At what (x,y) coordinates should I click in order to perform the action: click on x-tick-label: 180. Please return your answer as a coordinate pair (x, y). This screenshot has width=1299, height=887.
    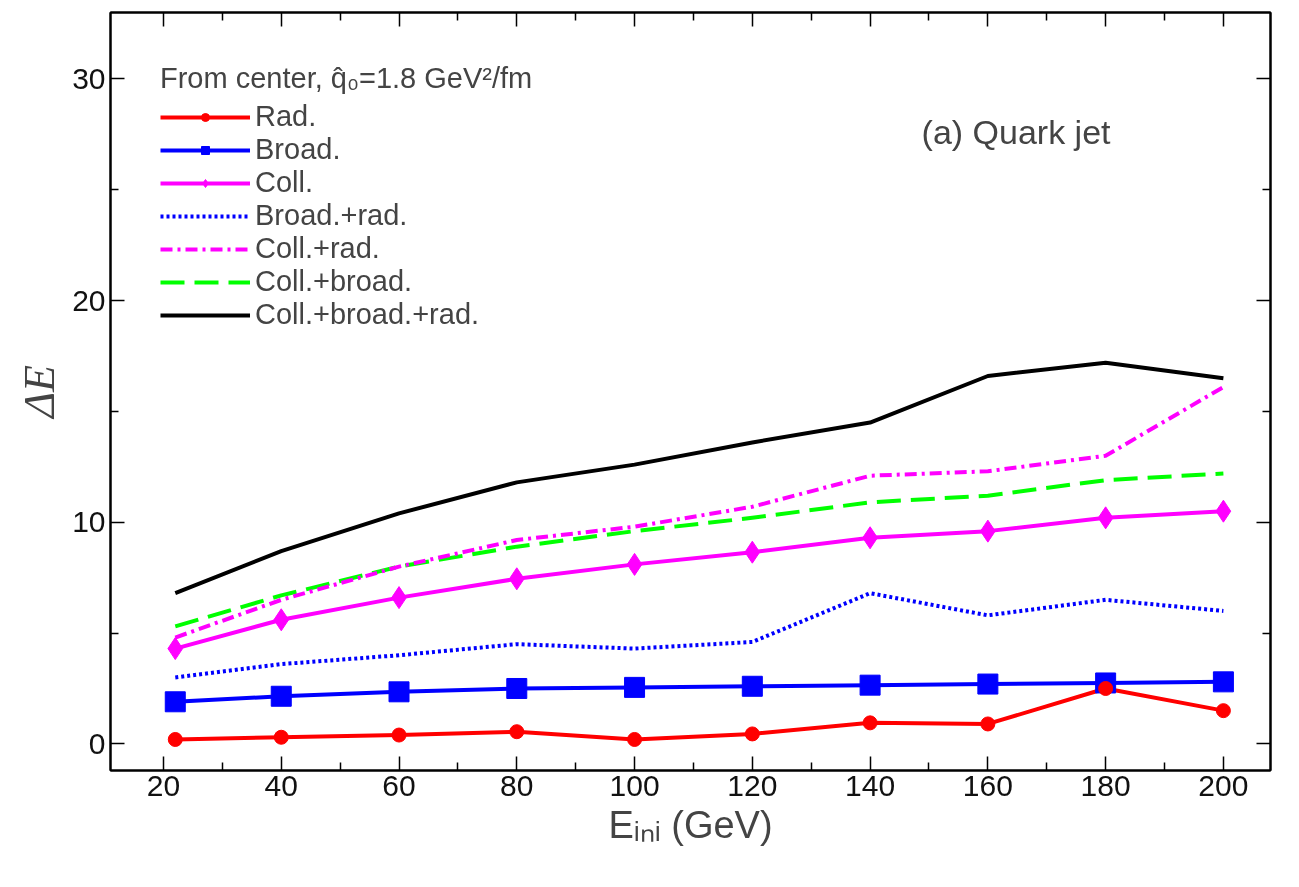
    Looking at the image, I should click on (1105, 785).